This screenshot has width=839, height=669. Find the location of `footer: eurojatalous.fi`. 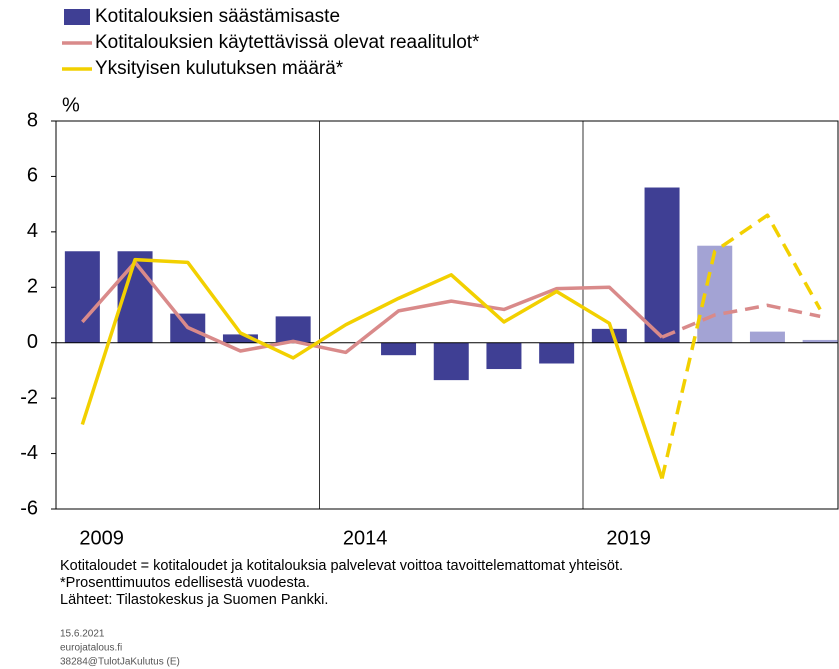

footer: eurojatalous.fi is located at coordinates (91, 648).